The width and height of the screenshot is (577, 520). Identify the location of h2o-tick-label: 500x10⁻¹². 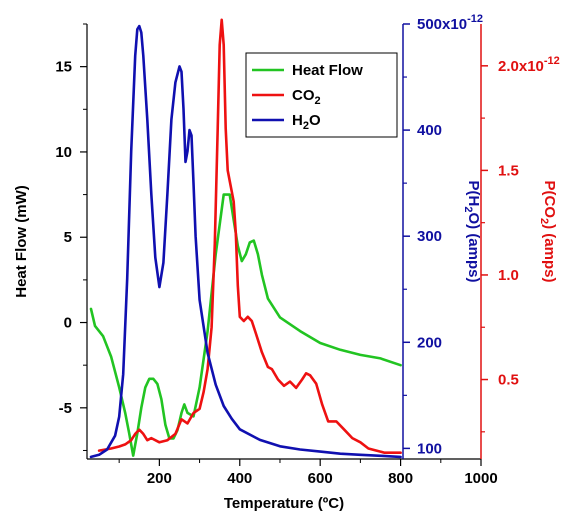
(450, 23).